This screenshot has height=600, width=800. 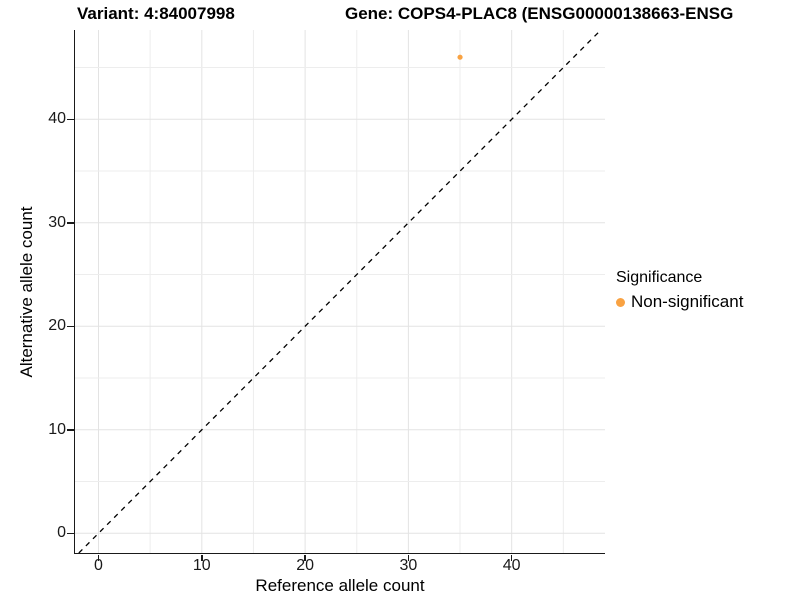 What do you see at coordinates (511, 565) in the screenshot?
I see `x-tick-label: 40` at bounding box center [511, 565].